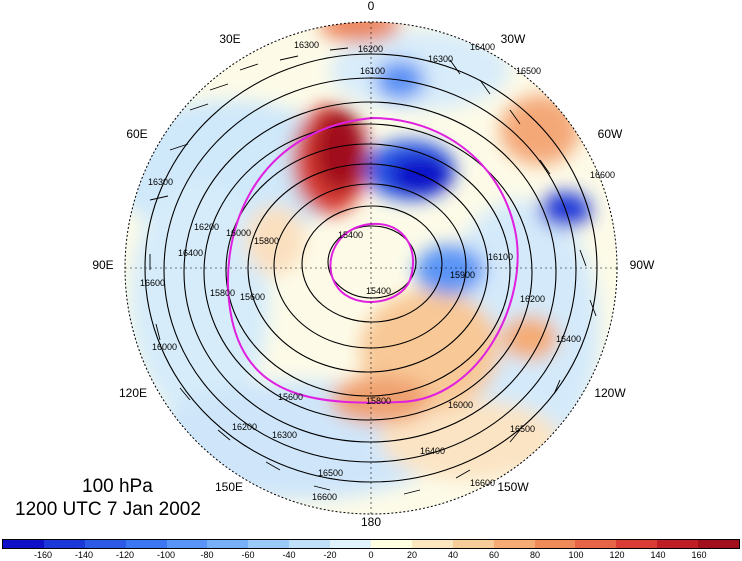  Describe the element at coordinates (412, 555) in the screenshot. I see `colorbar-tick-label: 20` at that location.